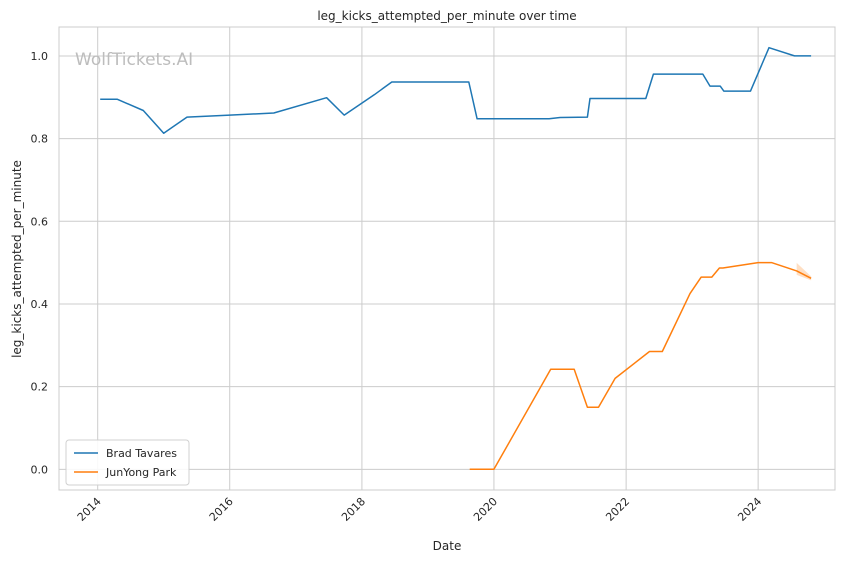 This screenshot has height=561, width=844. I want to click on legend-label: Brad Tavares, so click(141, 453).